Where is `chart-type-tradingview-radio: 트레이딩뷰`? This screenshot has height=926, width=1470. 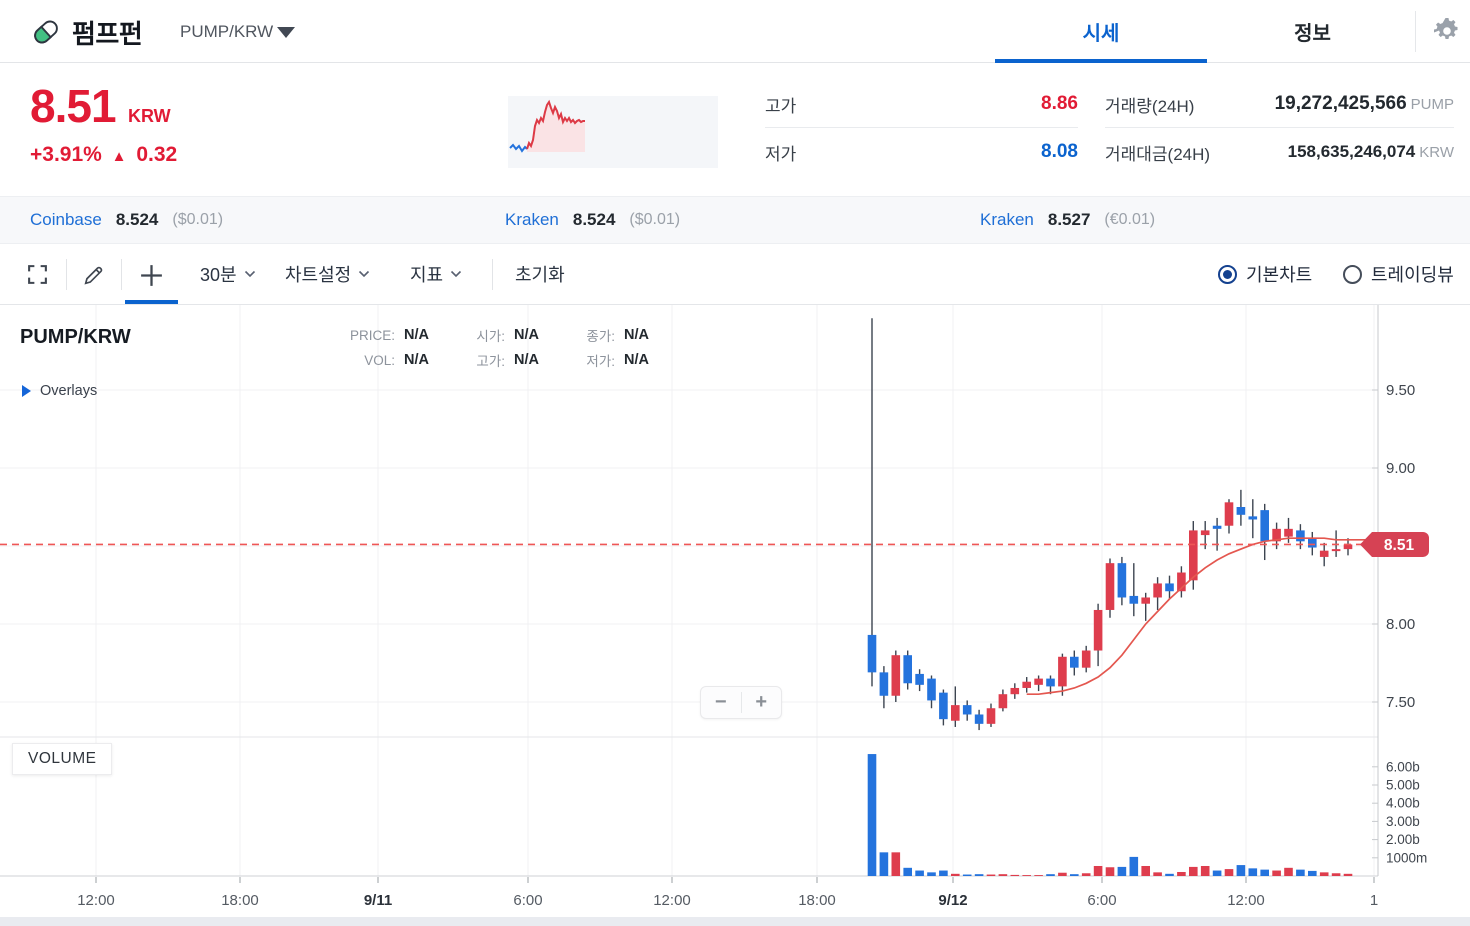
chart-type-tradingview-radio: 트레이딩뷰 is located at coordinates (1398, 274).